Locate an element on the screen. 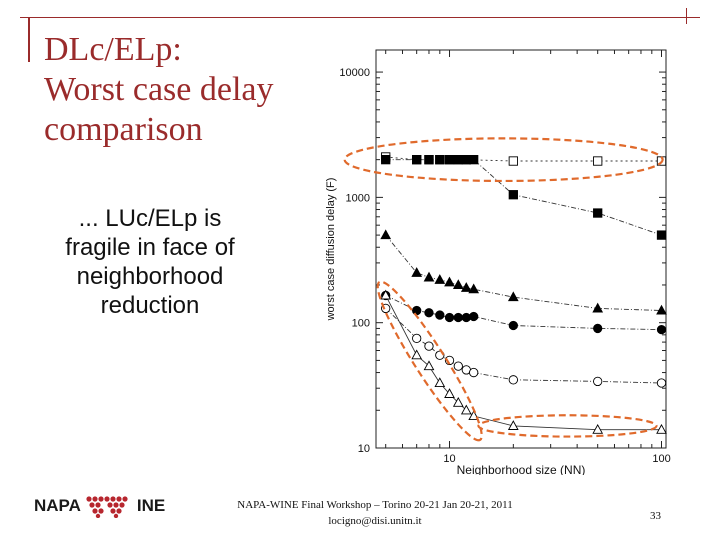  logo-text-right: INE is located at coordinates (151, 505).